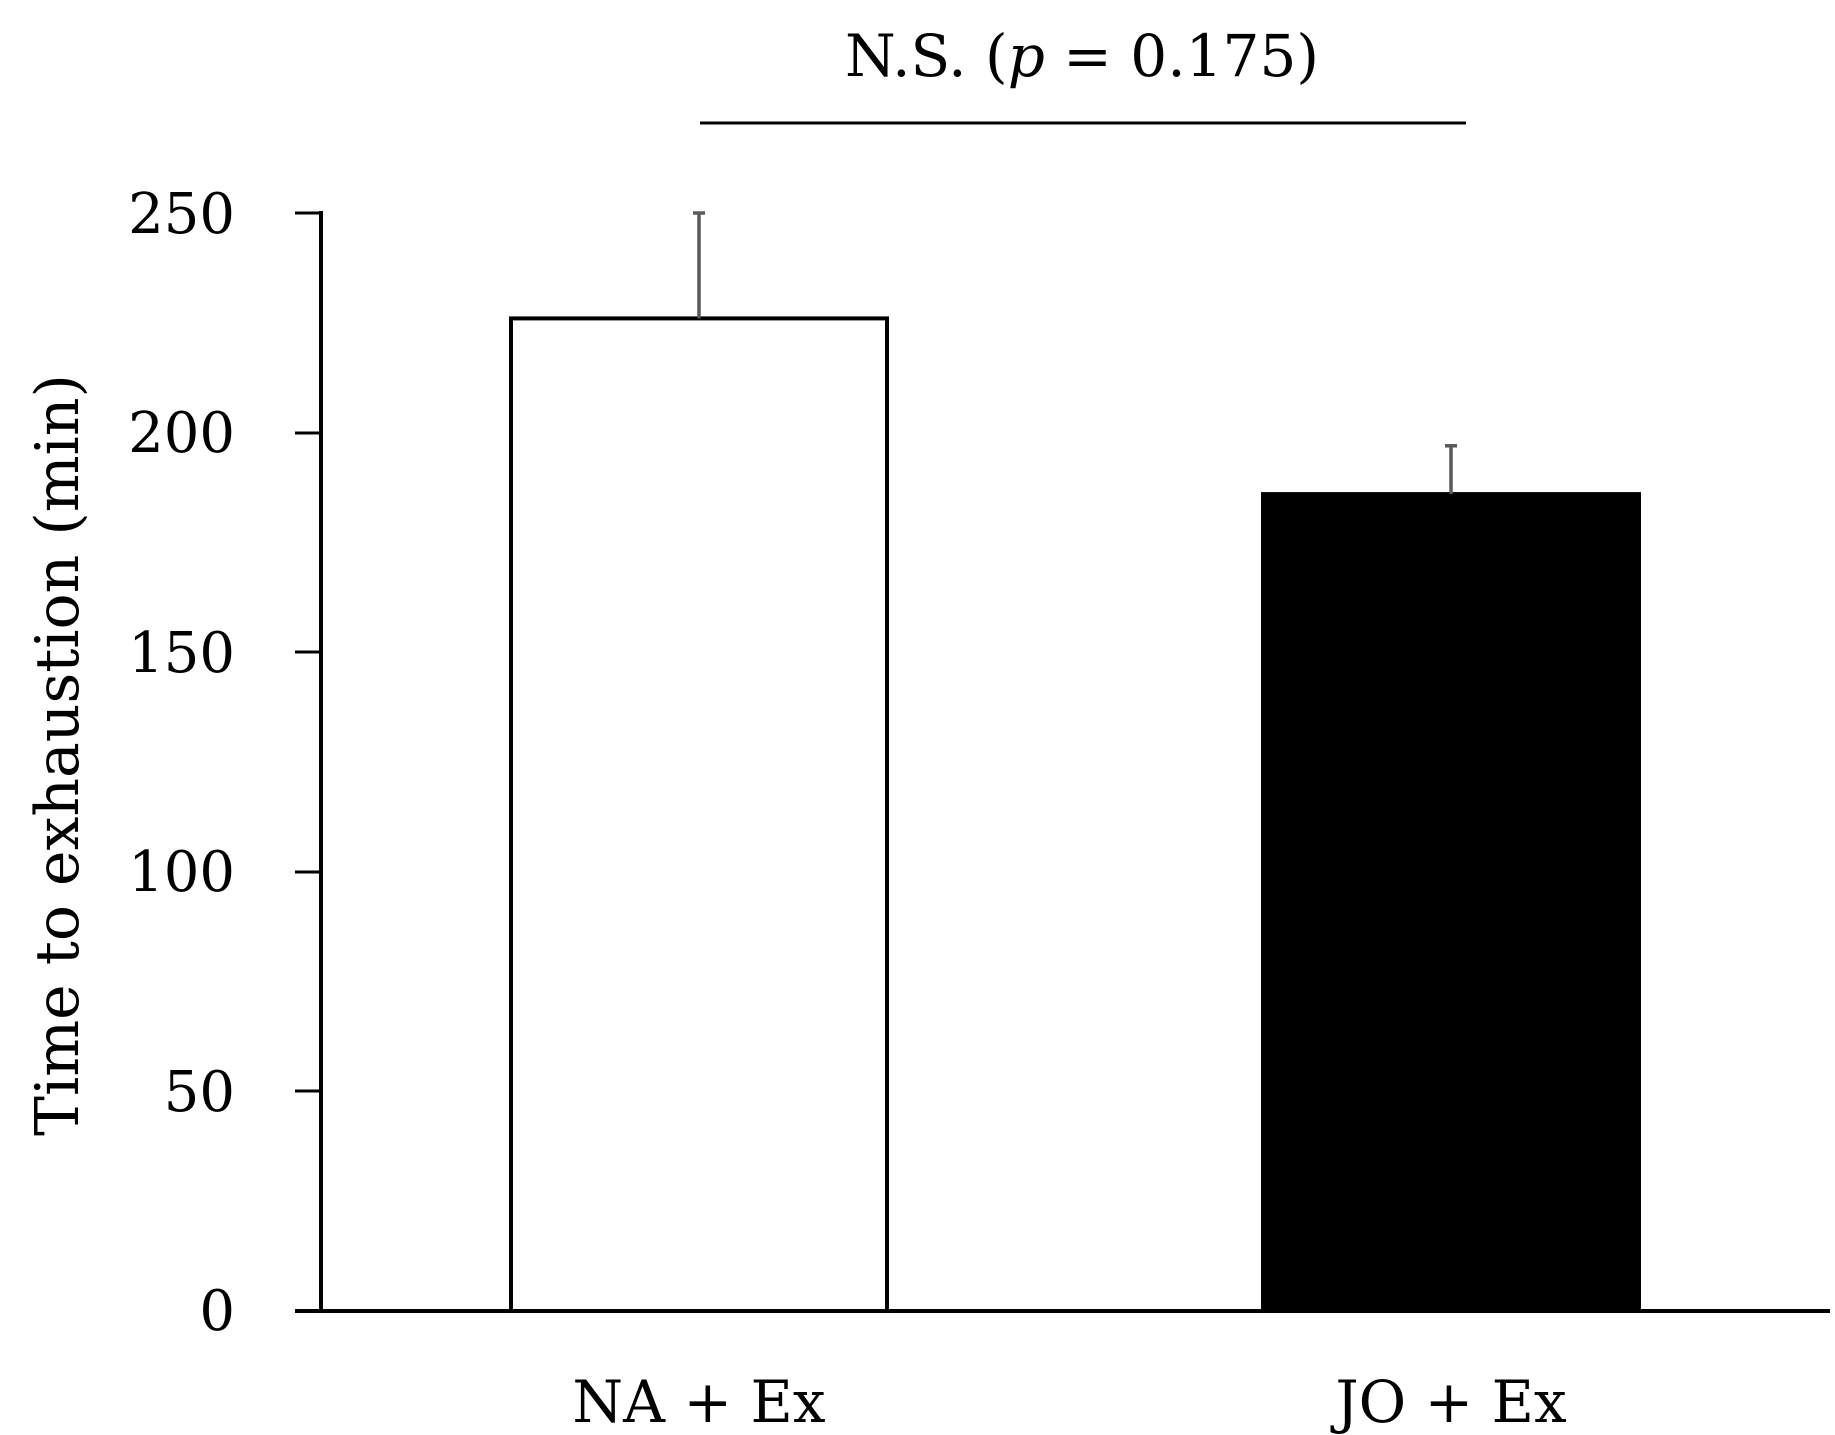 Image resolution: width=1835 pixels, height=1435 pixels. Describe the element at coordinates (199, 1092) in the screenshot. I see `y-tick-label: 50` at that location.